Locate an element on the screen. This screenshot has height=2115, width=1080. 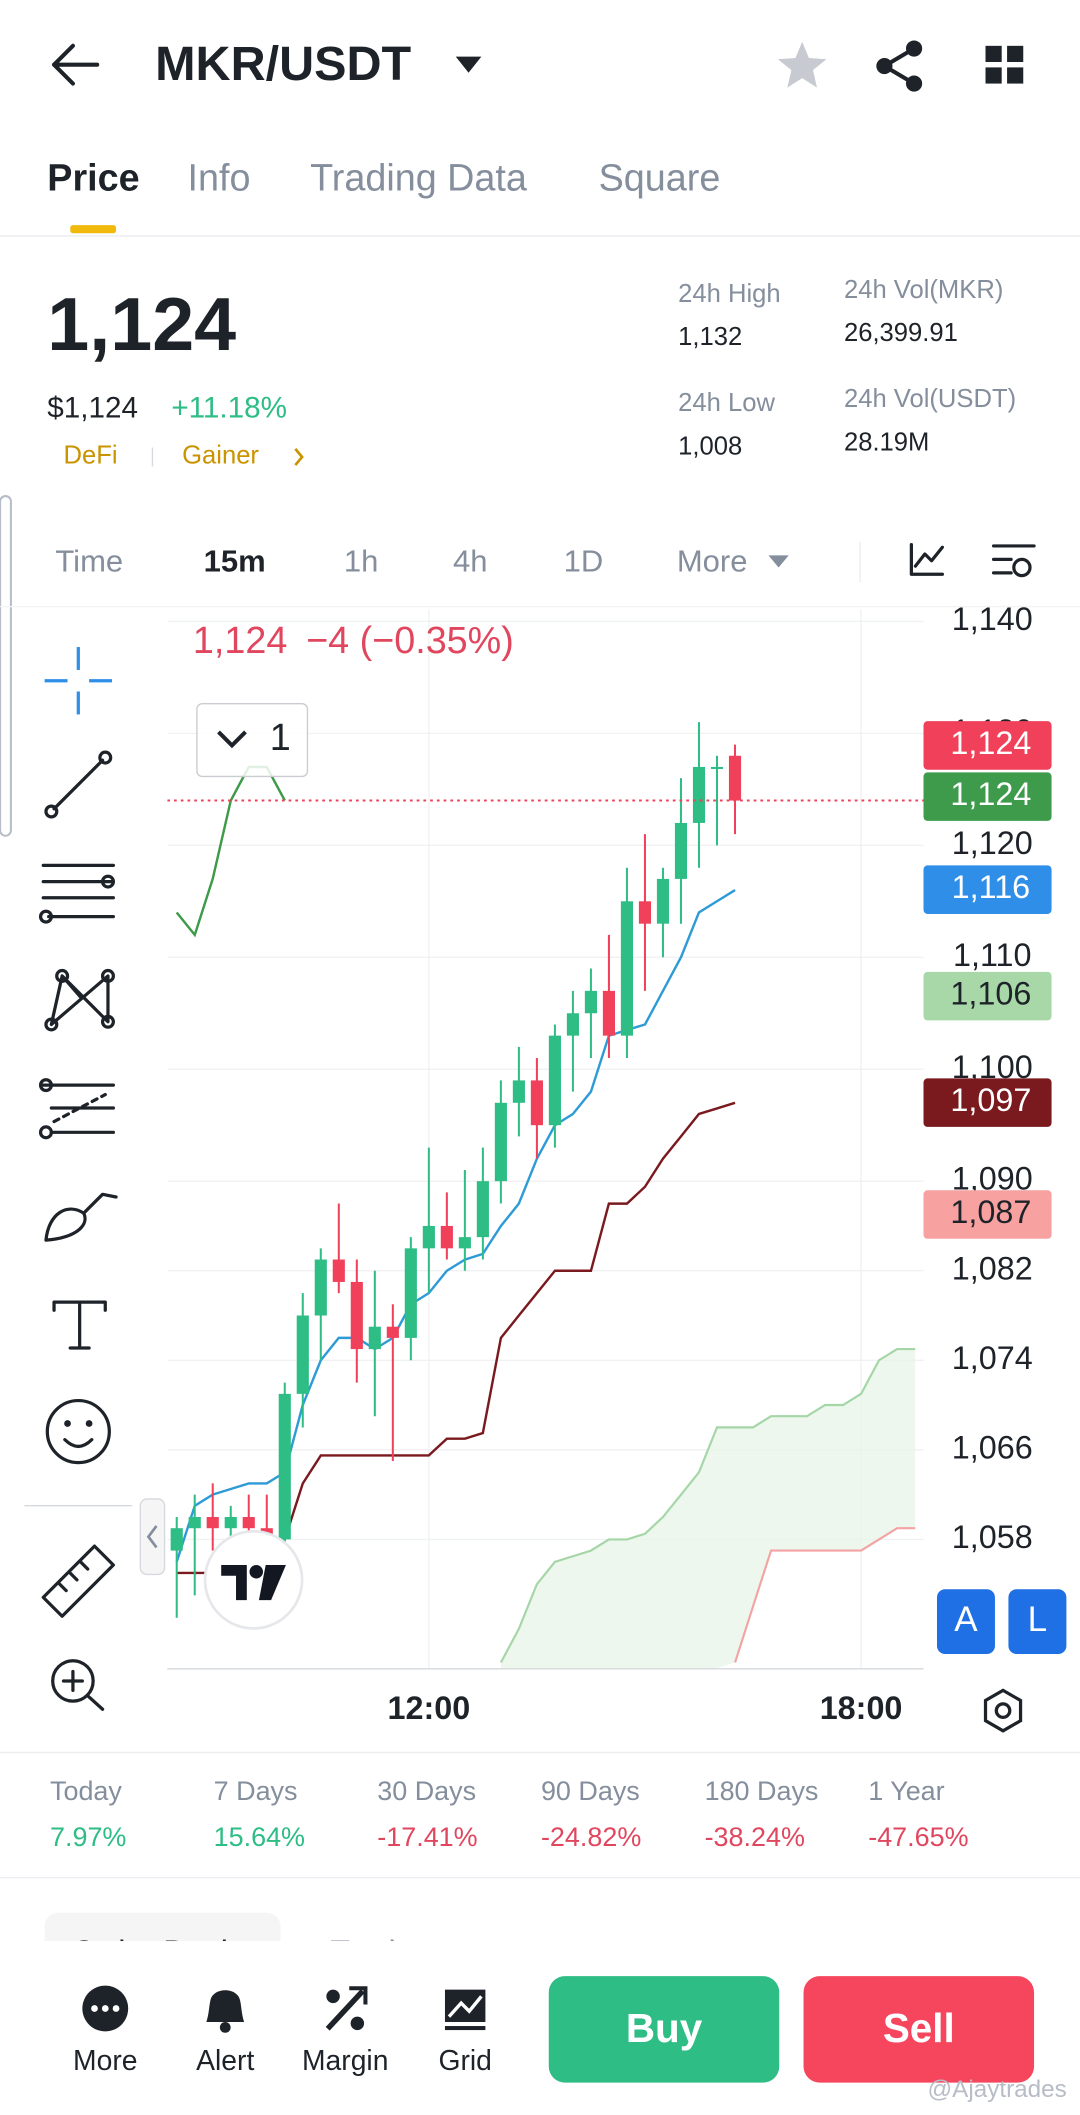
action-label: Margin is located at coordinates (345, 2060).